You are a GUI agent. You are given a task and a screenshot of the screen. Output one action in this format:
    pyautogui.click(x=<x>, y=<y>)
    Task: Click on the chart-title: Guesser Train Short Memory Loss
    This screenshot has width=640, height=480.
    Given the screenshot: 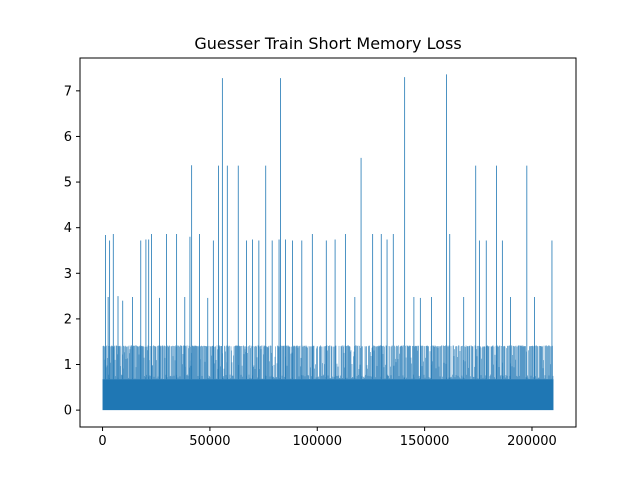 What is the action you would take?
    pyautogui.click(x=327, y=43)
    